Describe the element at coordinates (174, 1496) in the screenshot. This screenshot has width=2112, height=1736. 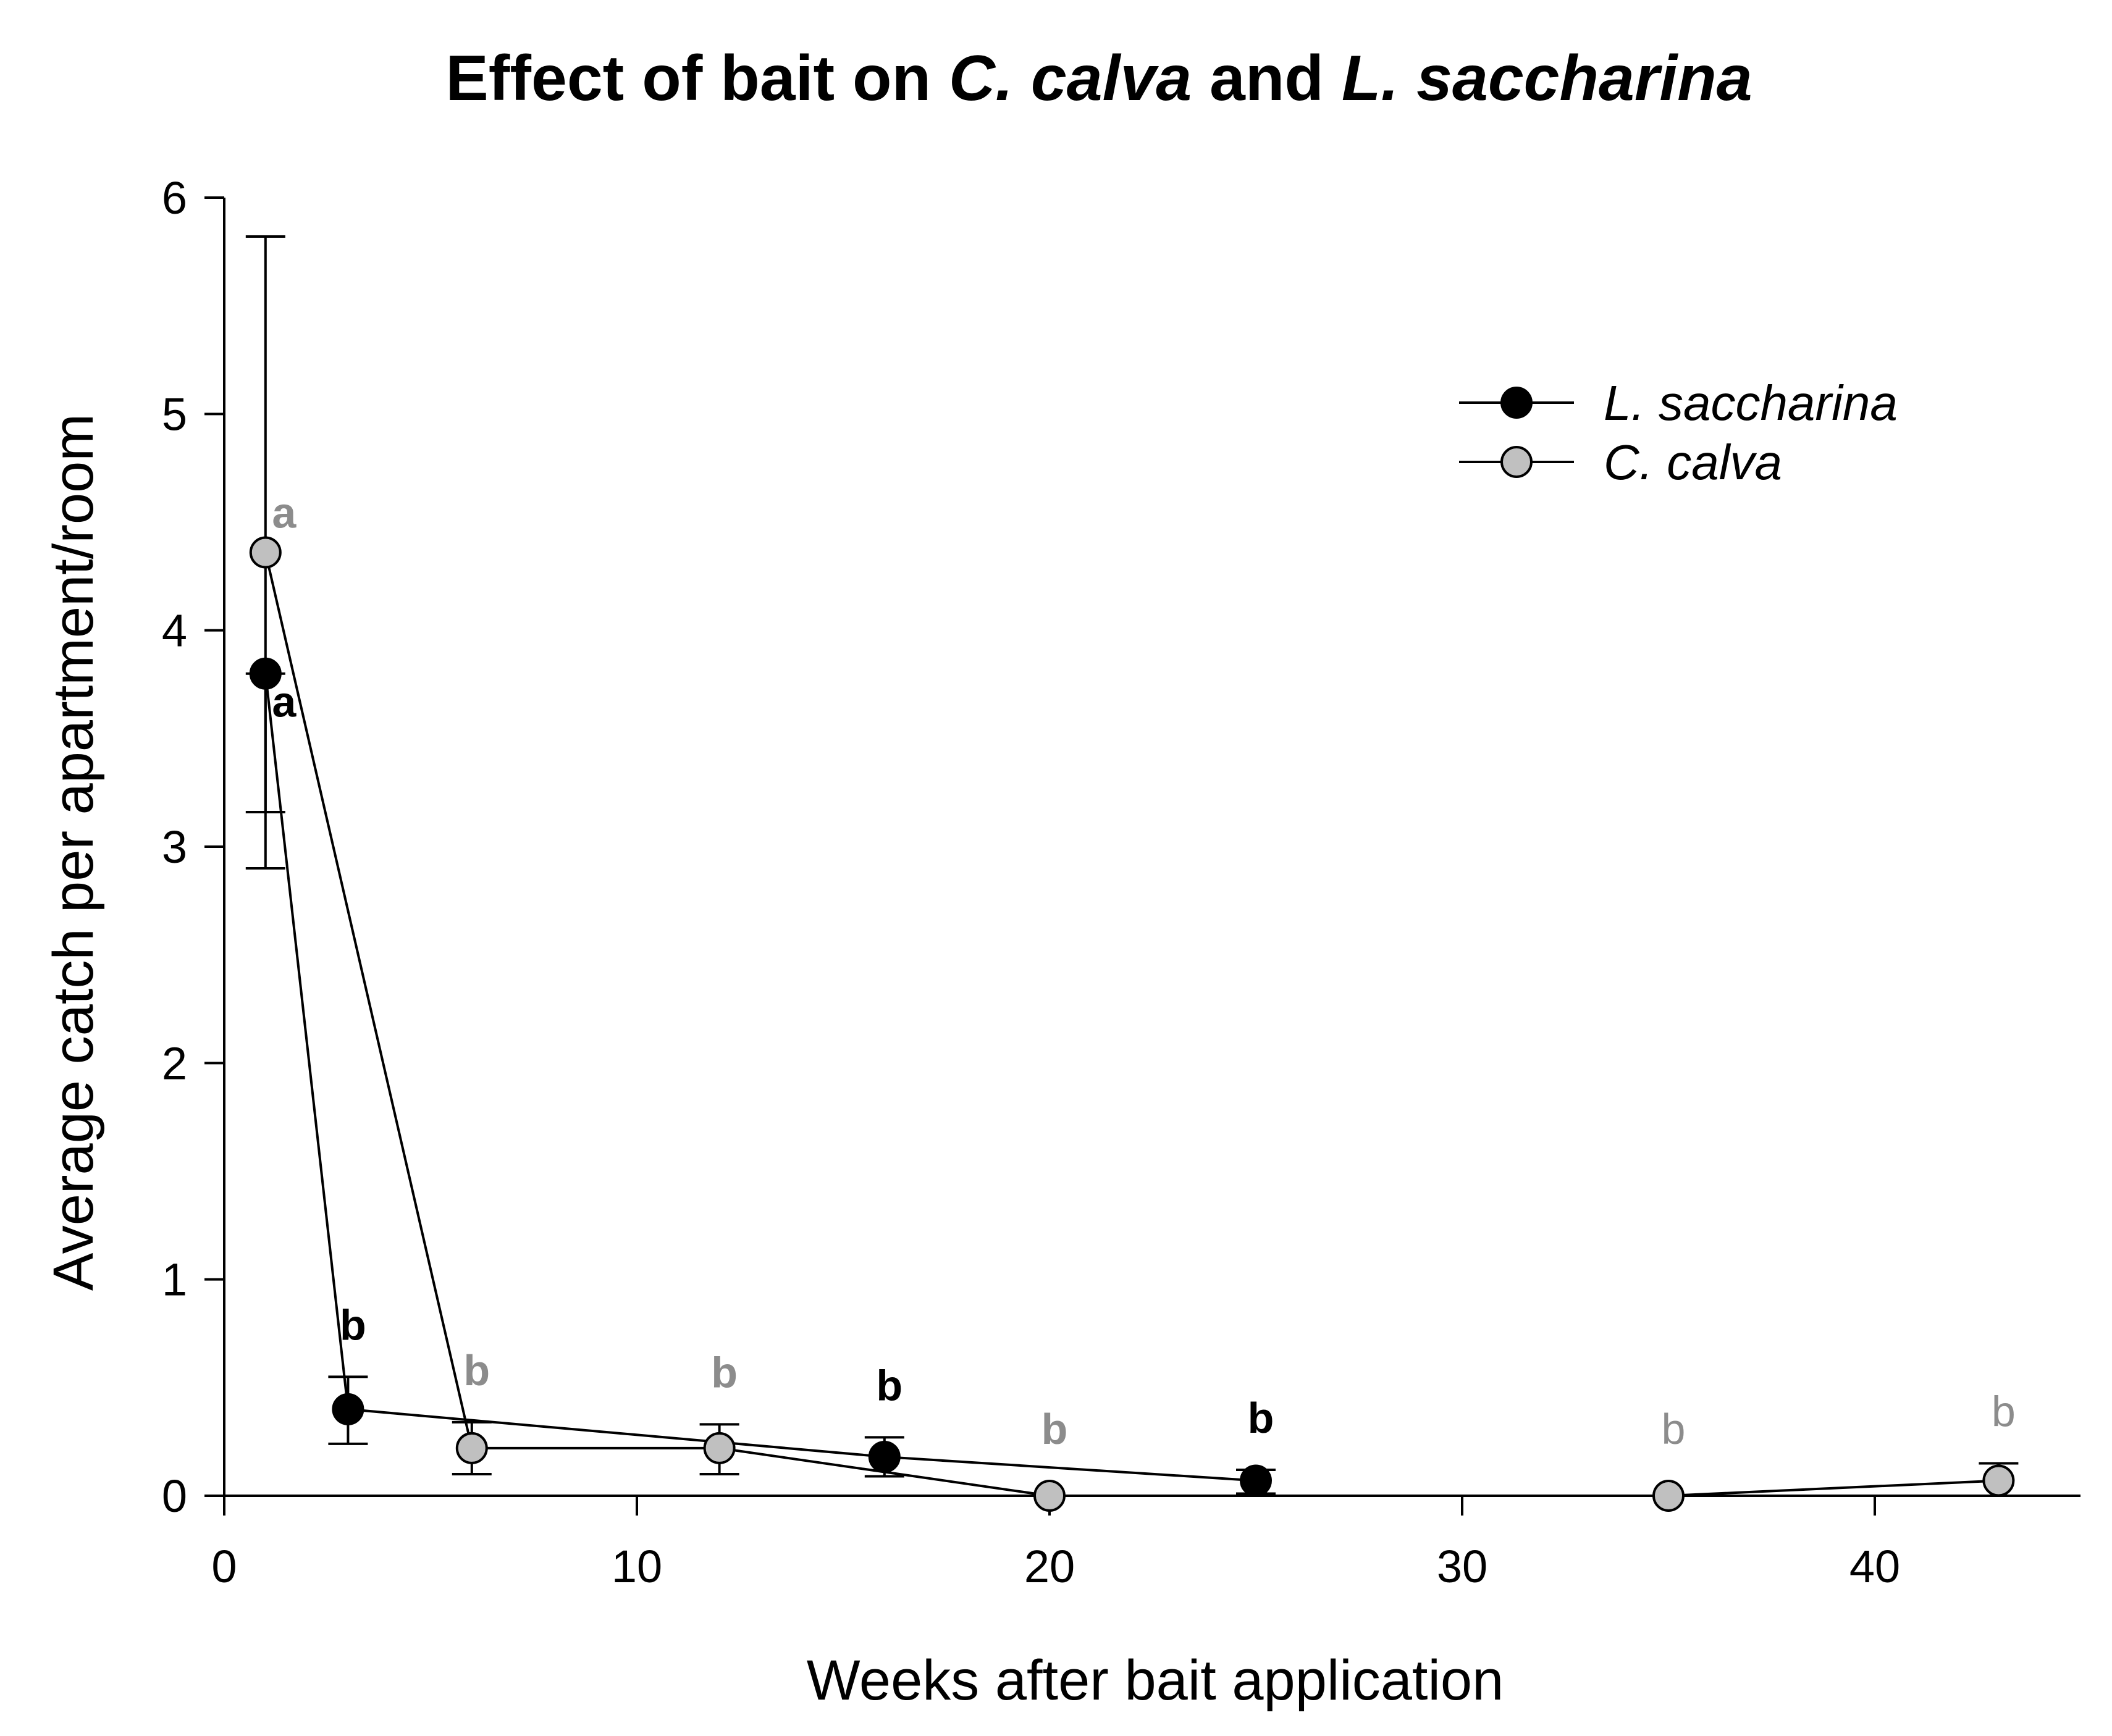
I see `y-tick-label: 0` at that location.